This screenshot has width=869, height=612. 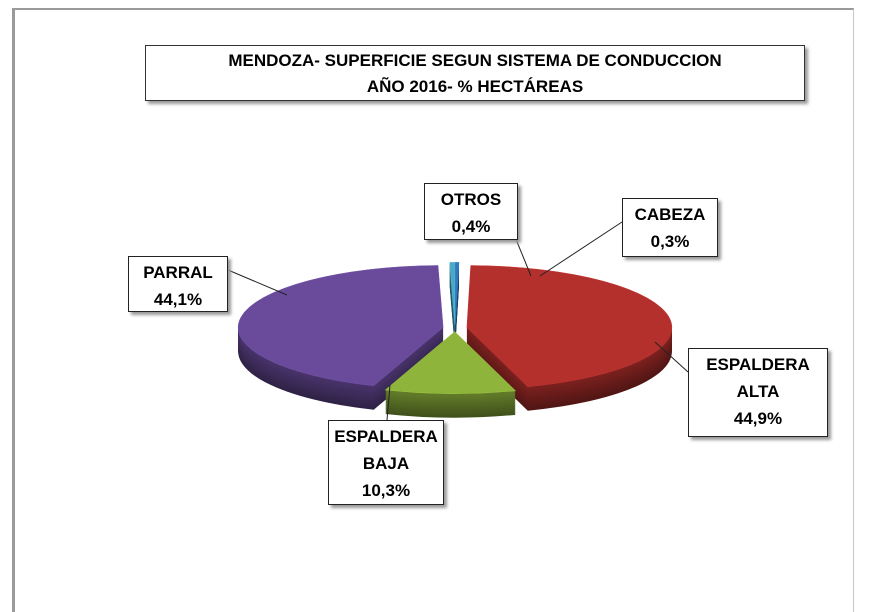 I want to click on data-label-box: ESPALDERA ALTA 44,9%, so click(x=758, y=392).